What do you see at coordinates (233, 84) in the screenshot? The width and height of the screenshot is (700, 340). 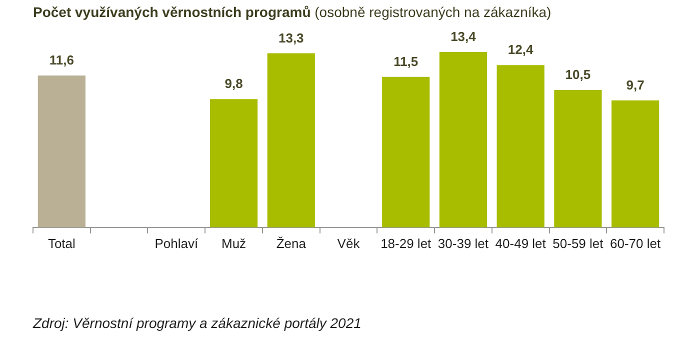 I see `data-label: 9,8` at bounding box center [233, 84].